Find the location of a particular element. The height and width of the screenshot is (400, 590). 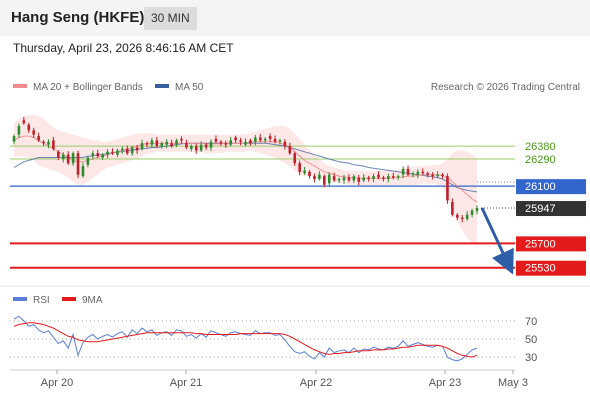

credit-text: Research © 2026 Trading Central is located at coordinates (505, 87).